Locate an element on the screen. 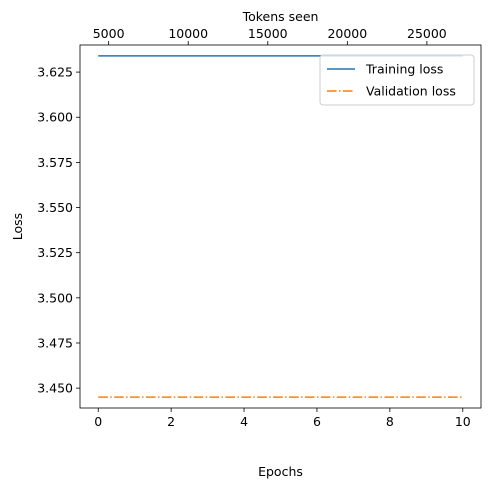 This screenshot has height=489, width=490. top-x-tick-label: 25000 is located at coordinates (427, 33).